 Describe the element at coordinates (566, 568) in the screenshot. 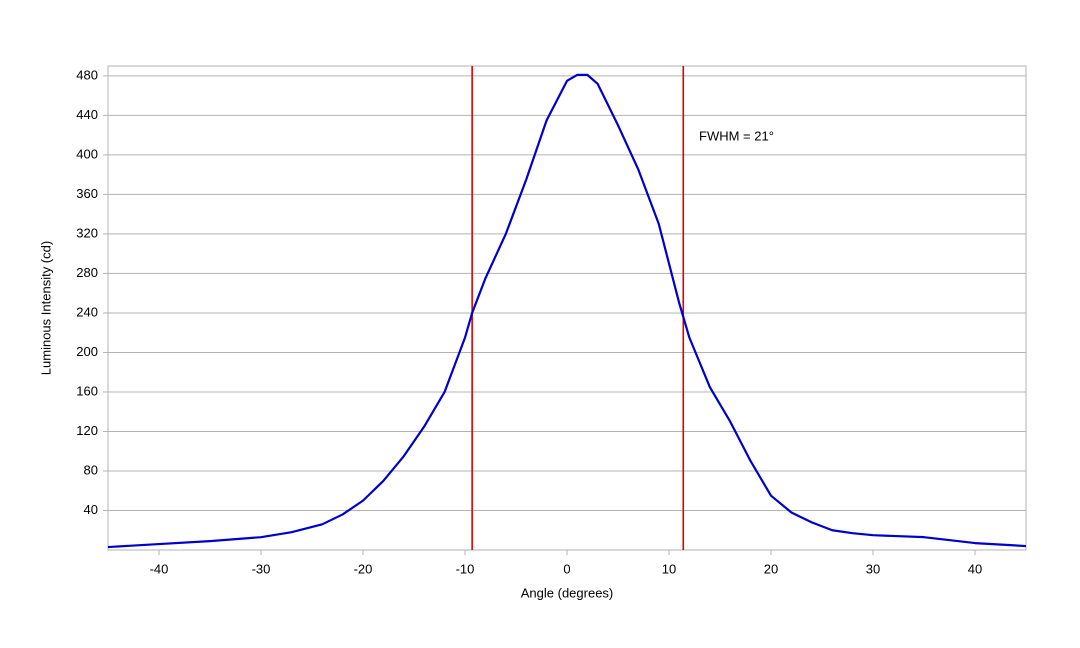

I see `x-tick-label: 0` at that location.